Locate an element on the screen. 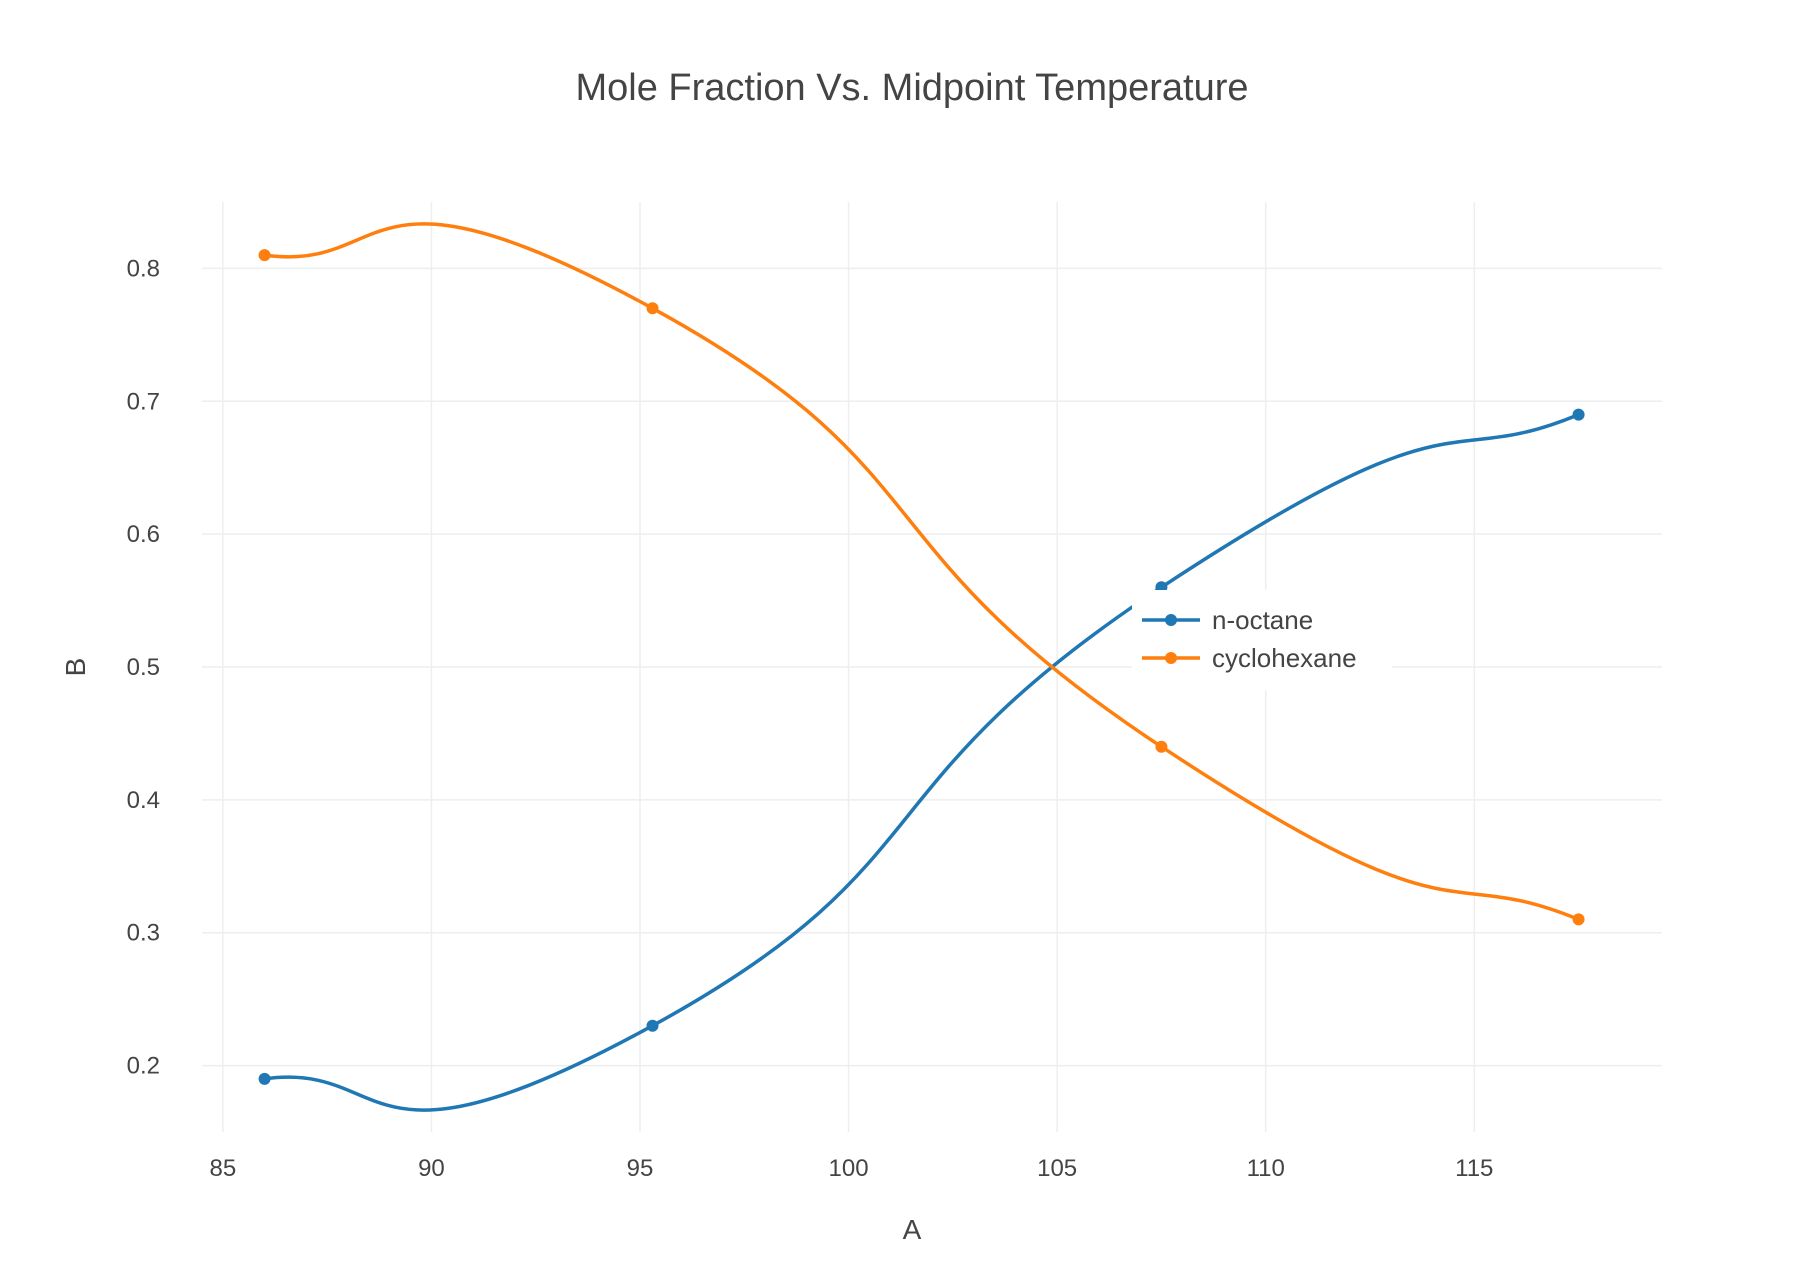 This screenshot has height=1284, width=1810. y-tick-label: 0.2 is located at coordinates (143, 1066).